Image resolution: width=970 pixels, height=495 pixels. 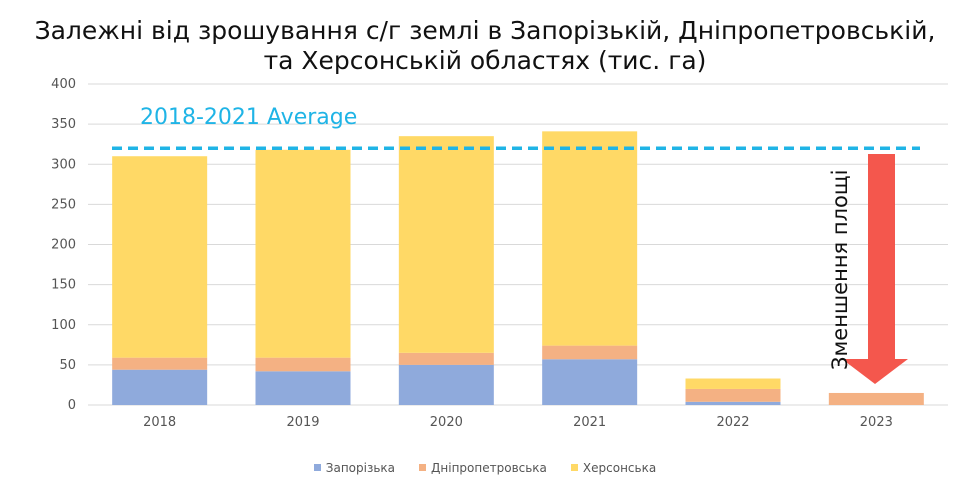 What do you see at coordinates (876, 422) in the screenshot?
I see `x-tick-label: 2023` at bounding box center [876, 422].